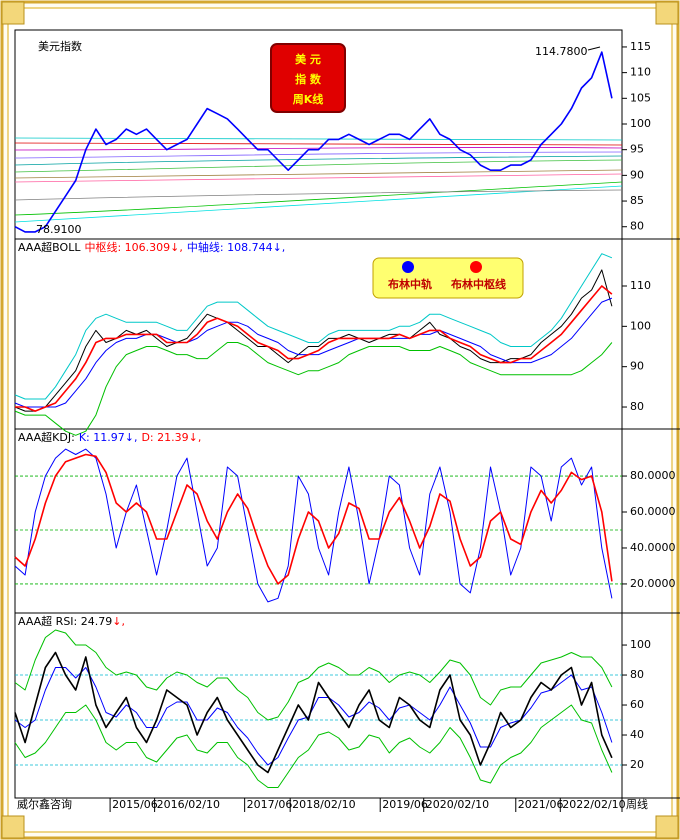 The image size is (680, 840). I want to click on y-tick-label: 40.0000, so click(653, 547).